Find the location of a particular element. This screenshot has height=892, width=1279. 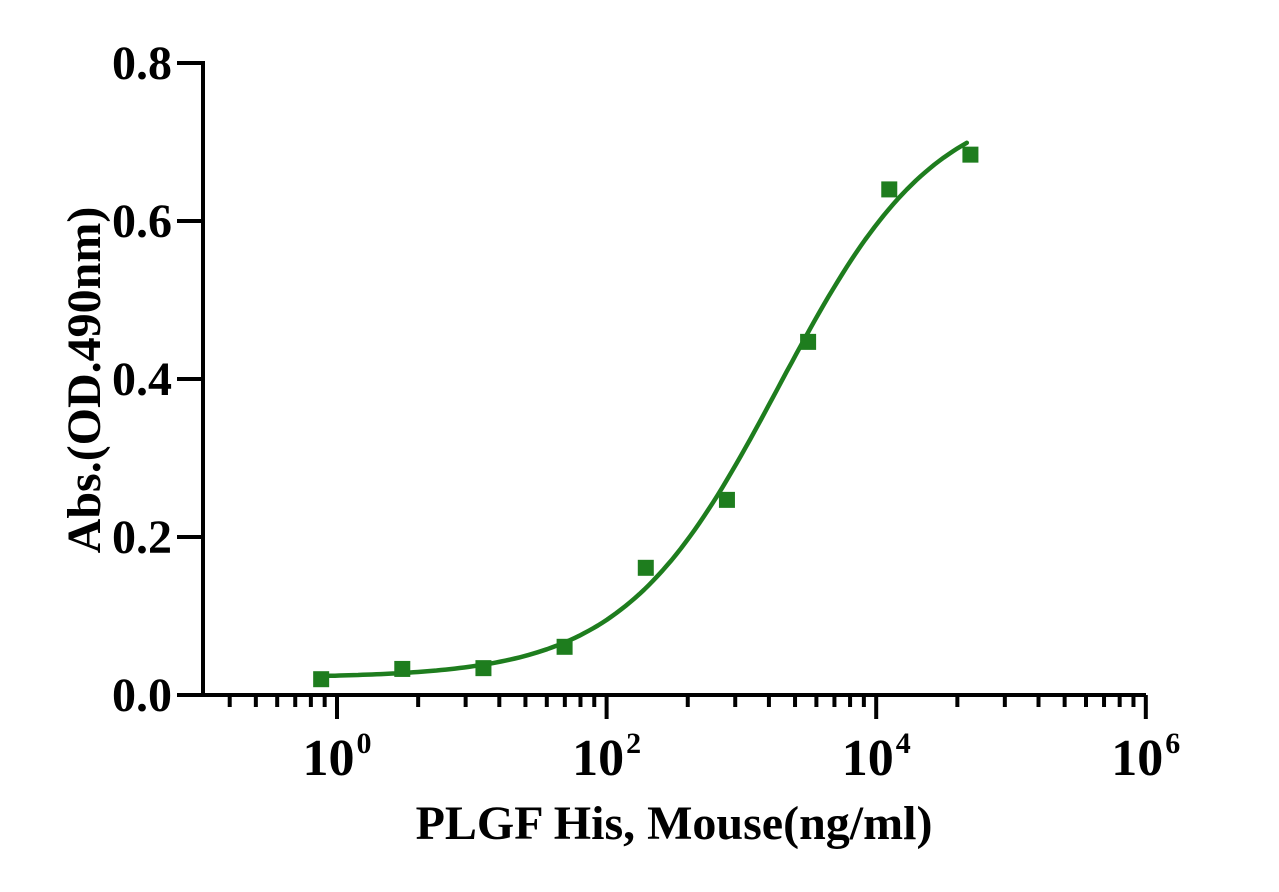

x-tick-label: 10⁴ is located at coordinates (876, 757).